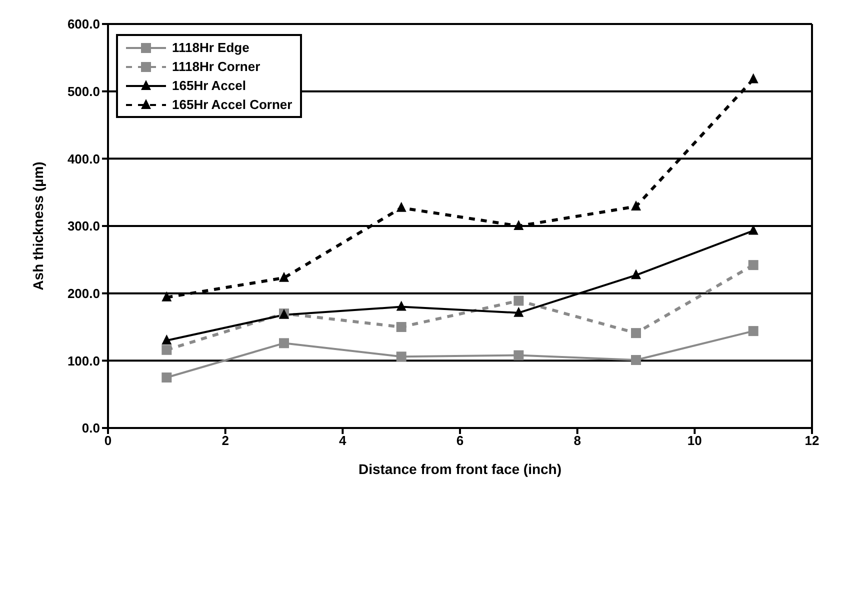  Describe the element at coordinates (83, 293) in the screenshot. I see `y-tick-label: 200.0` at that location.